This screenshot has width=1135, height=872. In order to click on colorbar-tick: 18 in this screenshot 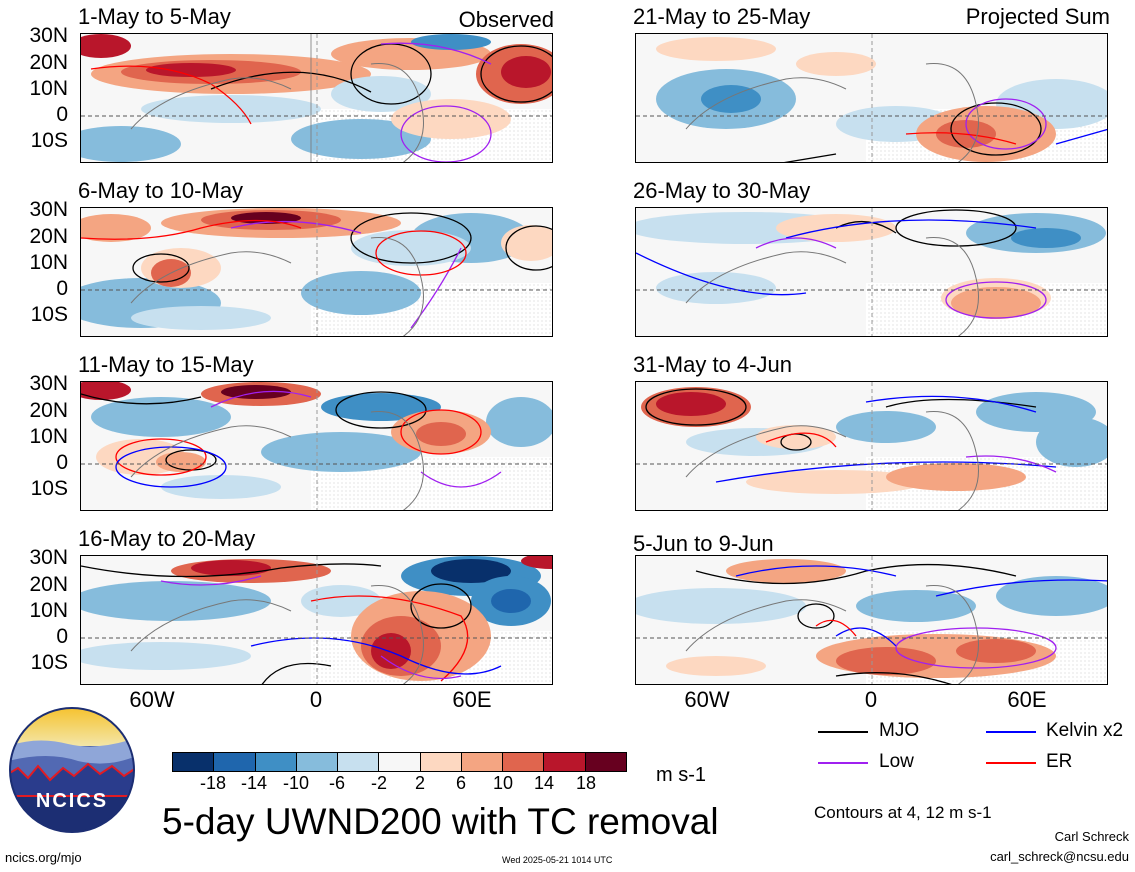, I will do `click(586, 783)`.